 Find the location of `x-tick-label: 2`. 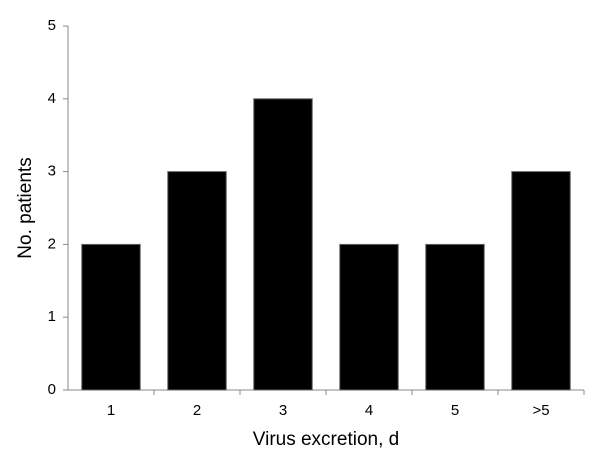

x-tick-label: 2 is located at coordinates (197, 410).